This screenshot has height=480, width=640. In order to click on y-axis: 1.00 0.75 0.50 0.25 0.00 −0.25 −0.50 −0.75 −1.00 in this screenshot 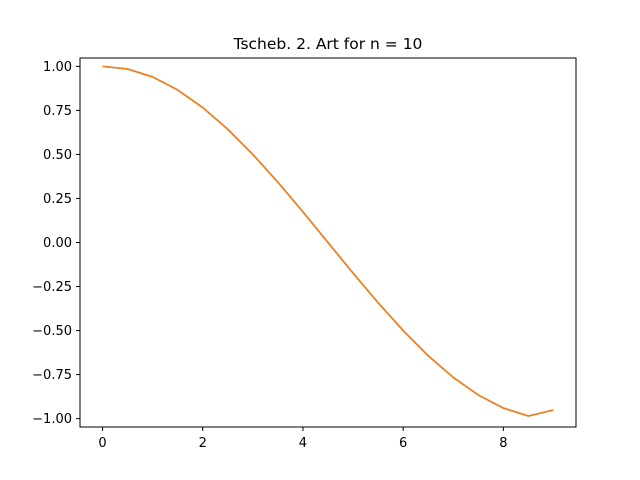, I will do `click(56, 243)`.